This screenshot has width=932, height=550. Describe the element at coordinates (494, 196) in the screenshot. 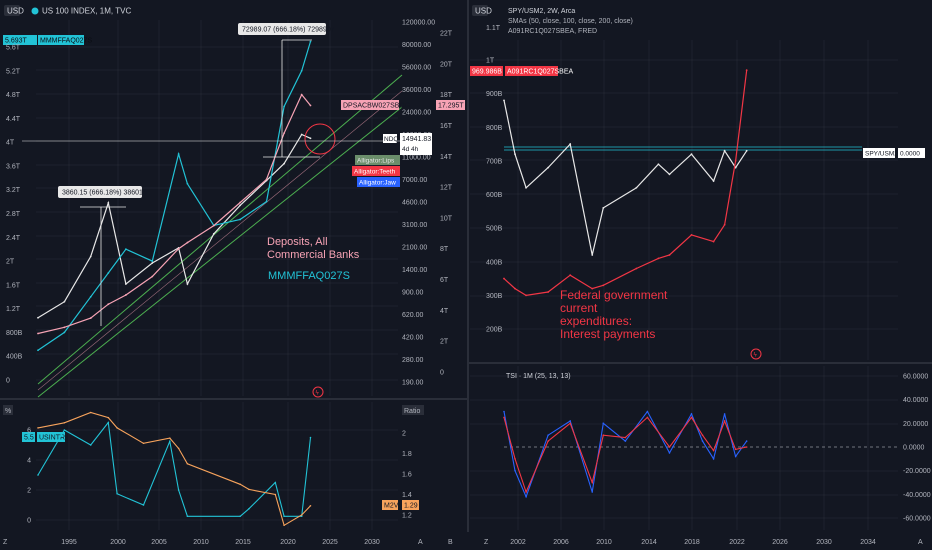

I see `right-y-axis: 1T 900B 800B 700B 600B 500B 400B 300B 200B` at that location.